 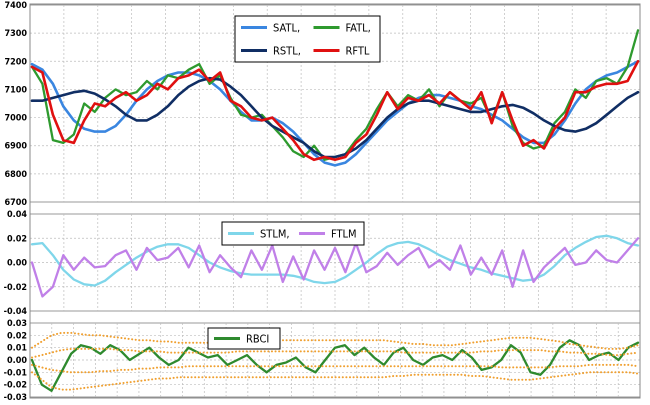 I want to click on legend-entry: RSTL,, so click(x=287, y=51).